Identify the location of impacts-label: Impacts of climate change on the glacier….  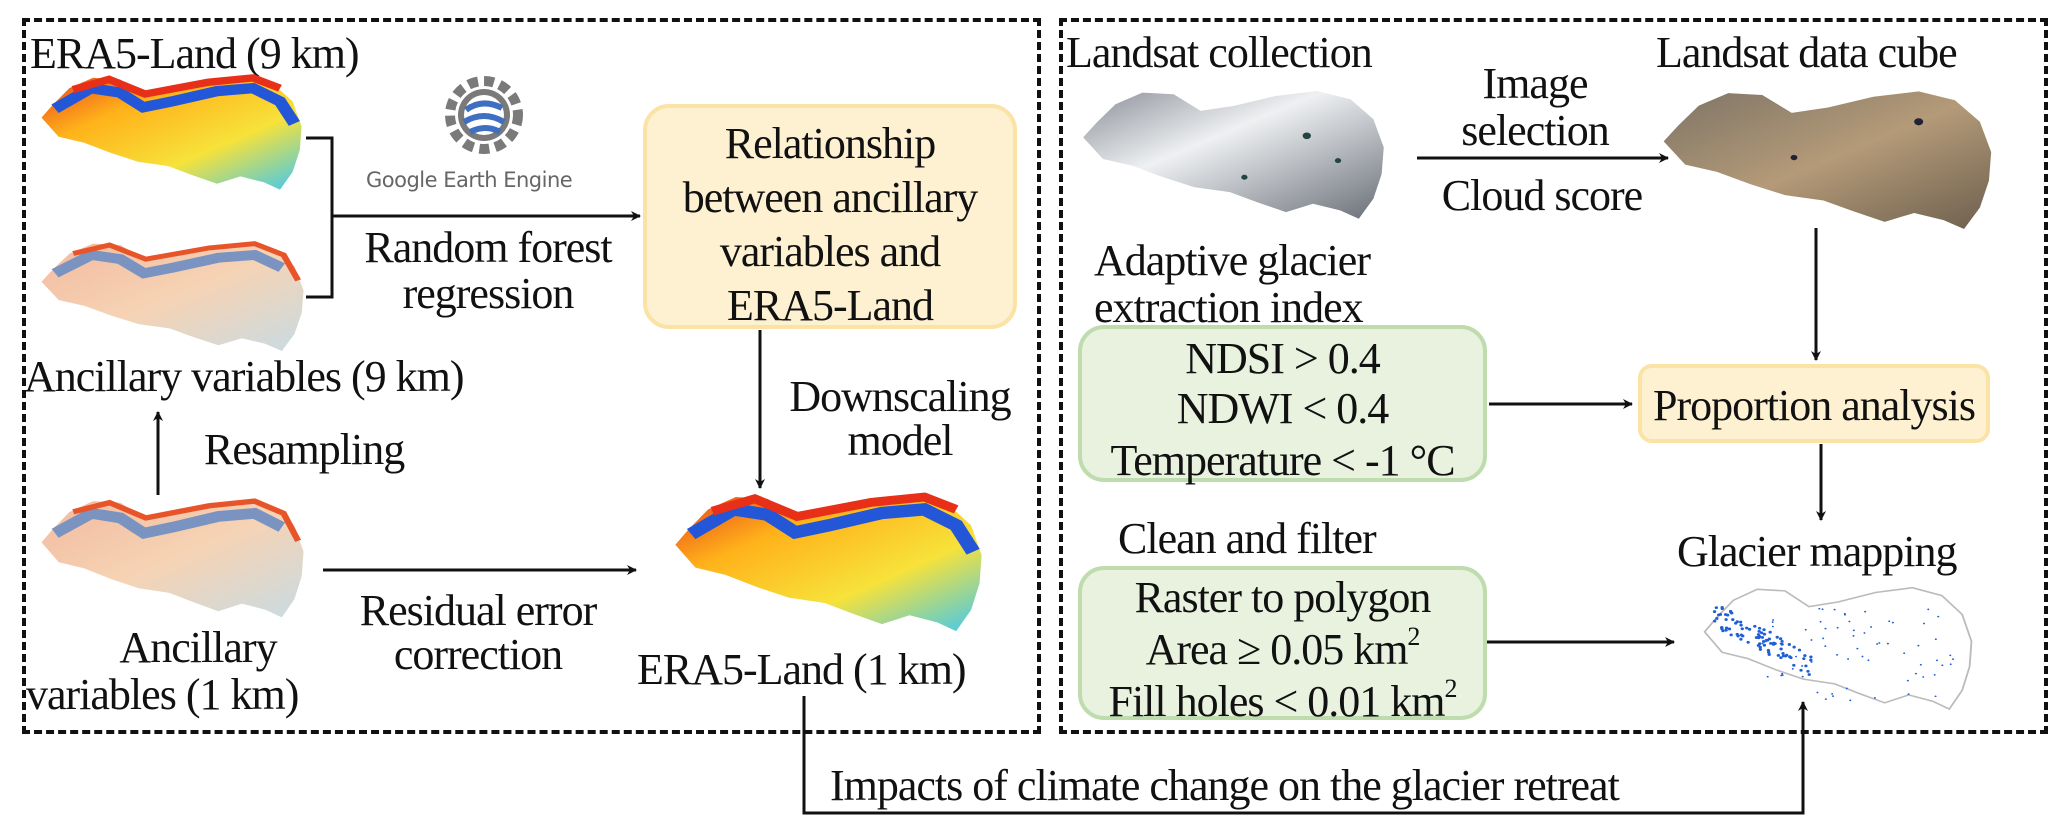
(1225, 785).